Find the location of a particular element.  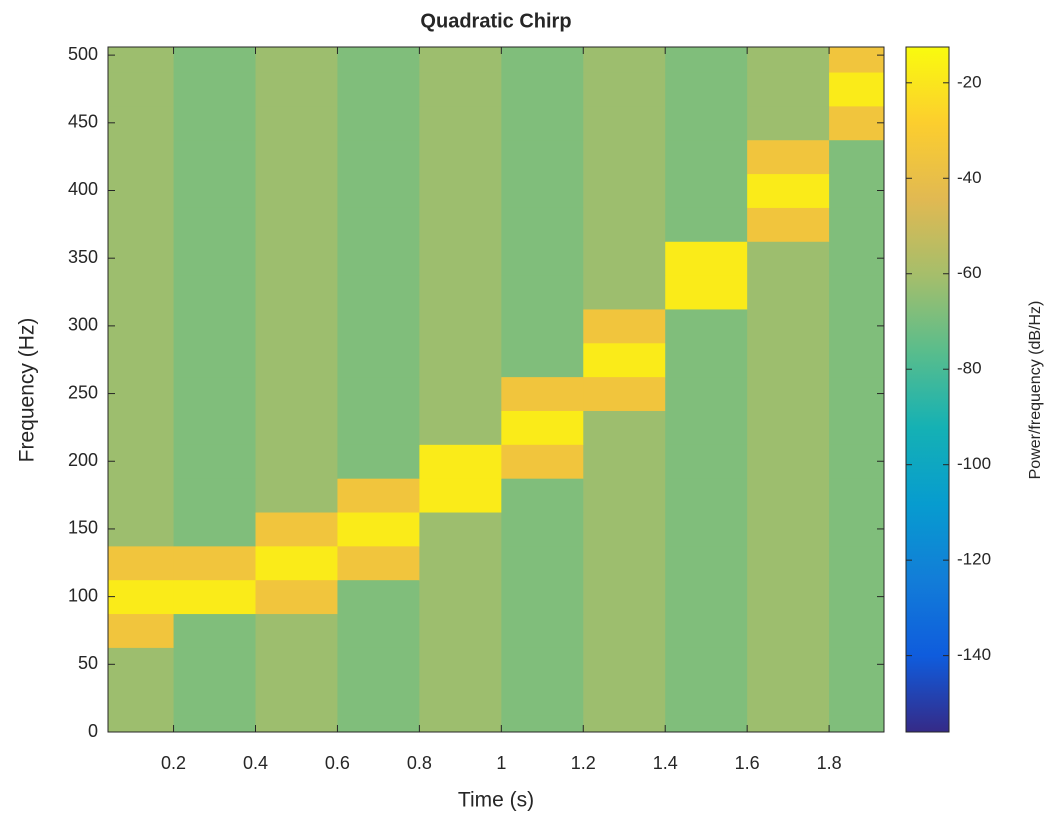

colorbar-tick-label: -100 is located at coordinates (974, 463).